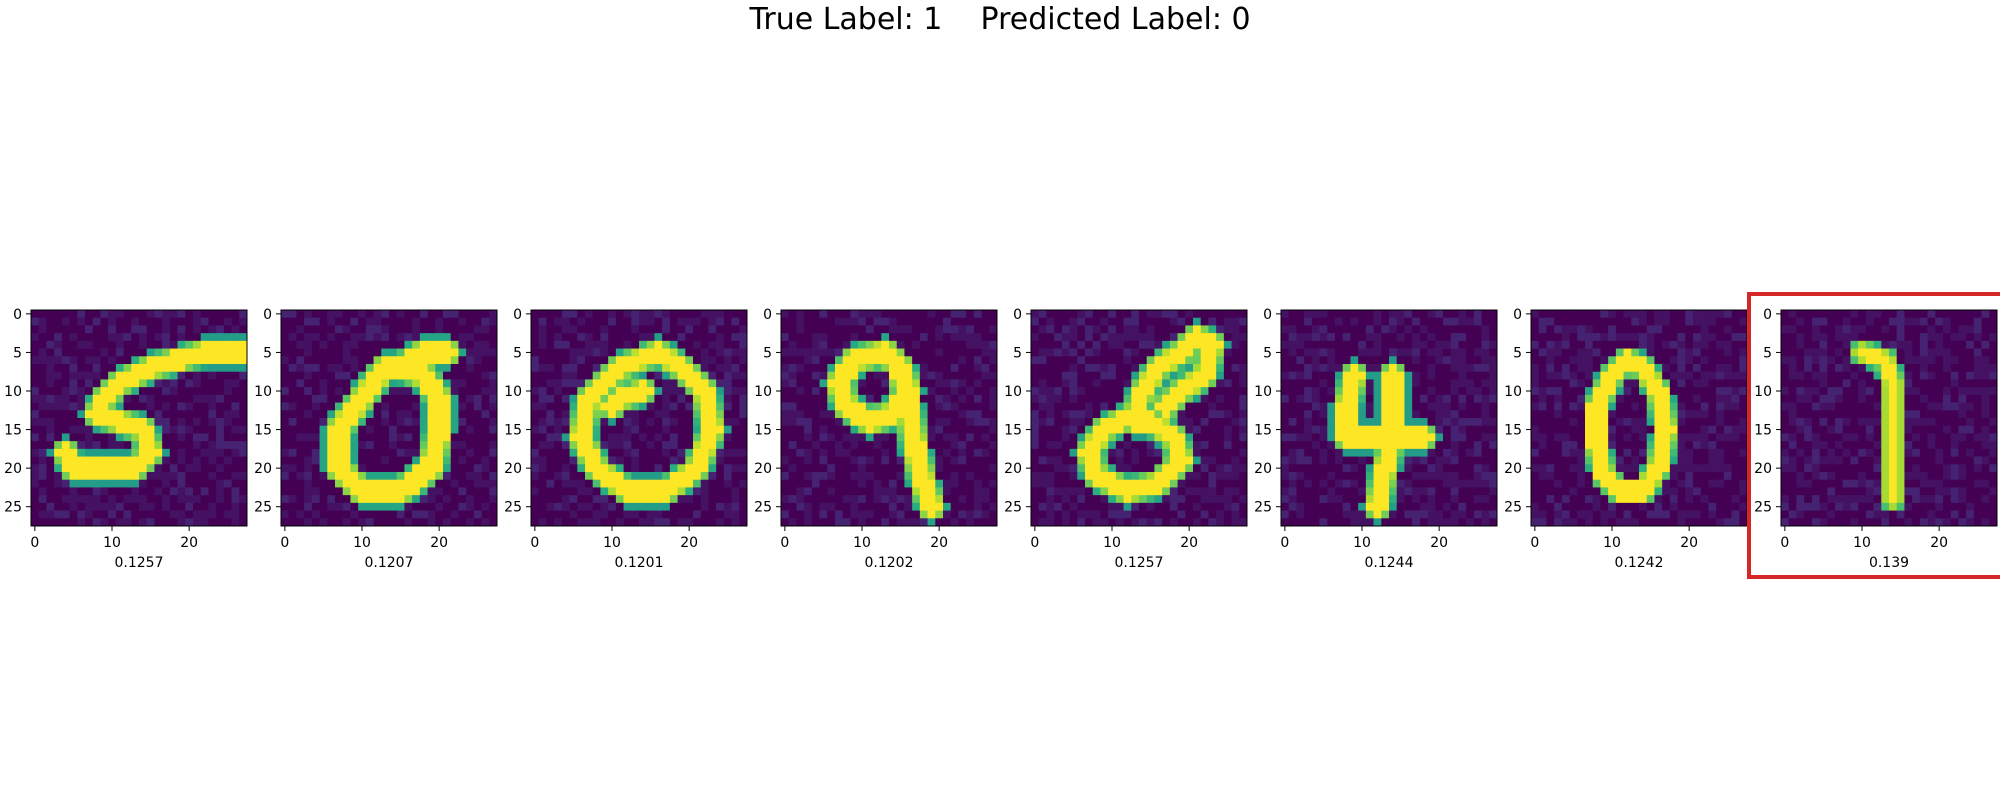  Describe the element at coordinates (1013, 469) in the screenshot. I see `y-tick-label: 20` at that location.